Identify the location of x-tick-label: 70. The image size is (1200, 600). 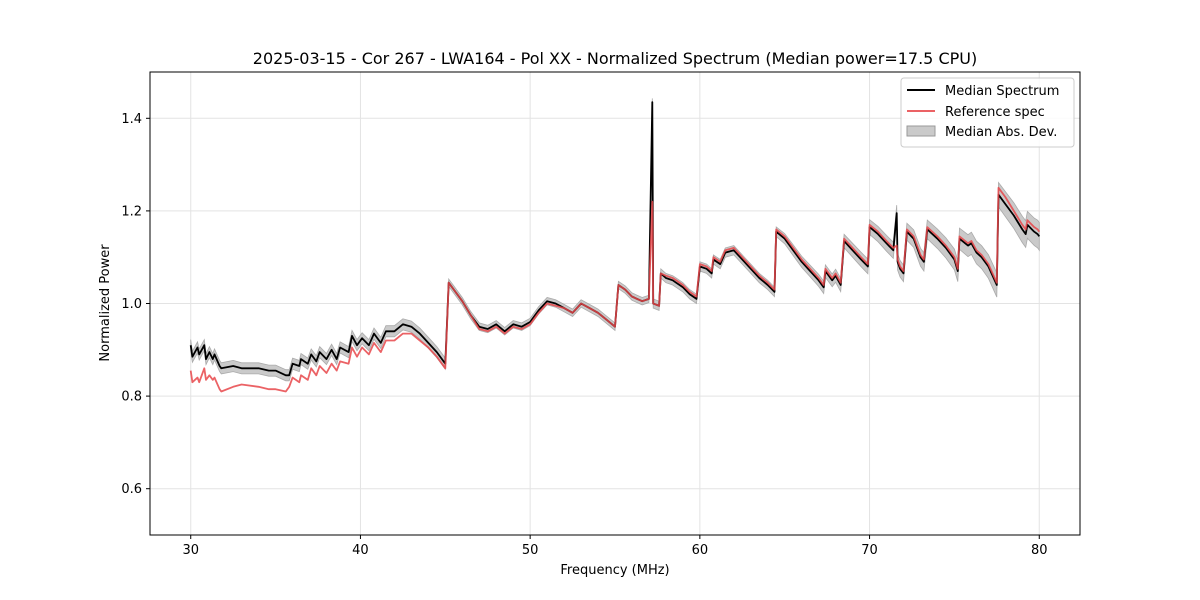
(869, 550).